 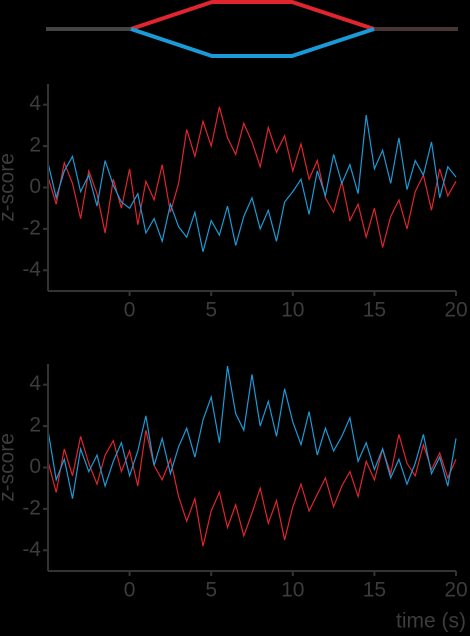 What do you see at coordinates (431, 621) in the screenshot?
I see `x-axis-label: time (s)` at bounding box center [431, 621].